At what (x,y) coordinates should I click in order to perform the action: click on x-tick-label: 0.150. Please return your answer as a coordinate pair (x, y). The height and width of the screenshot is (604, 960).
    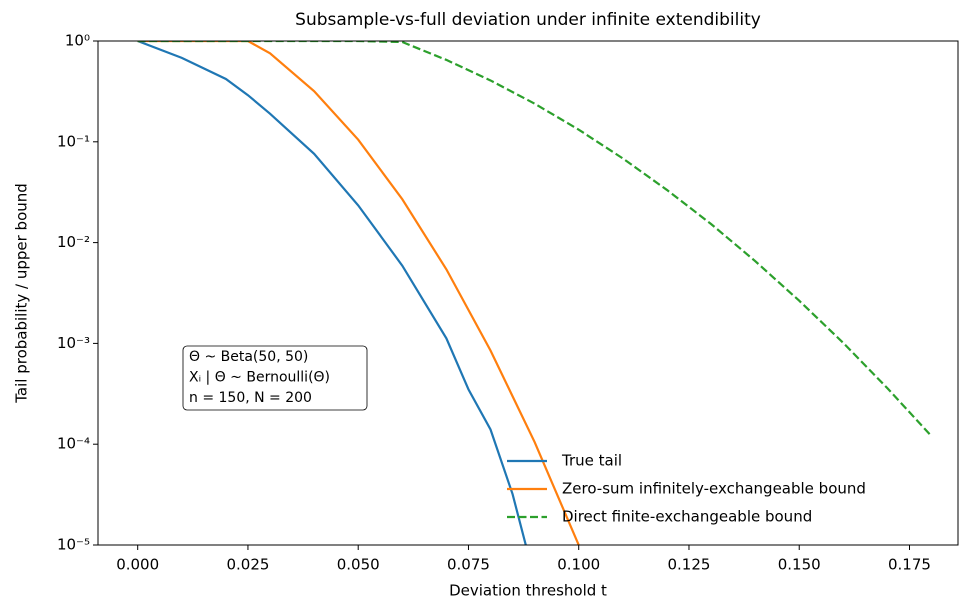
    Looking at the image, I should click on (799, 565).